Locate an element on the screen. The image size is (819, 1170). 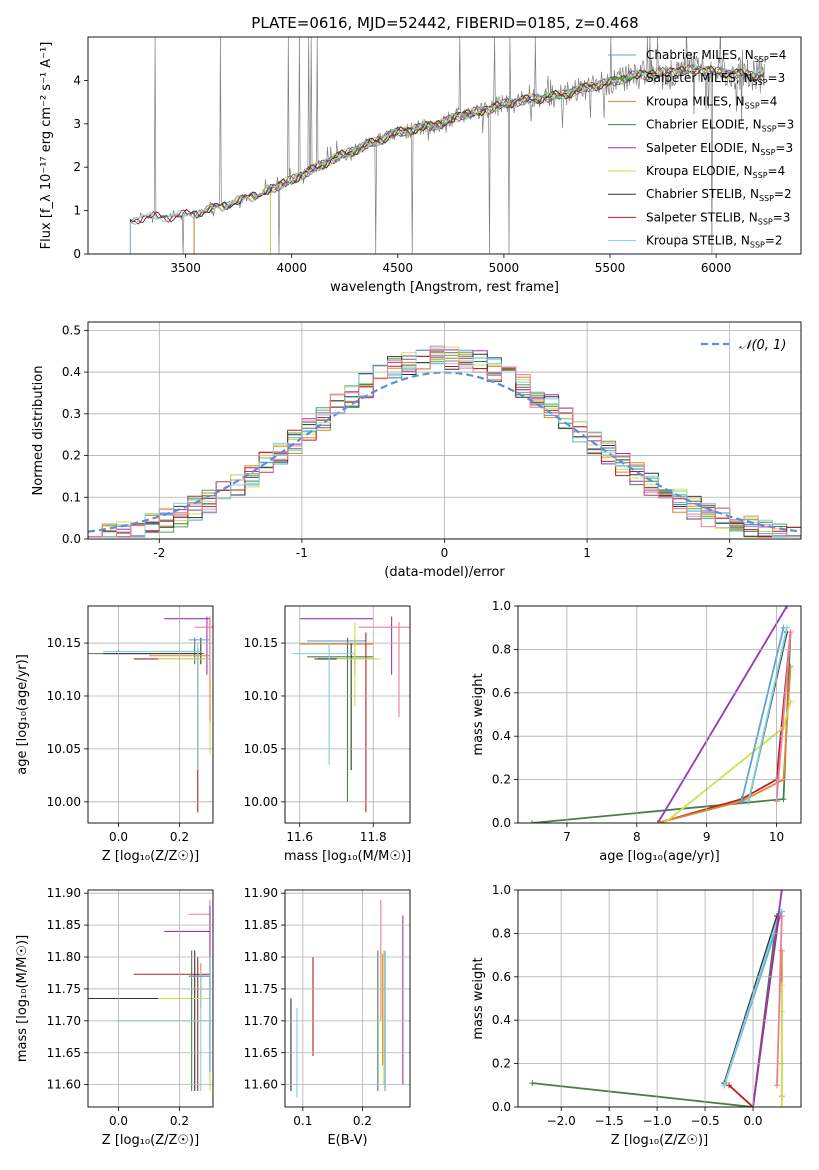
y-tick-label: 1.0 is located at coordinates (501, 890).